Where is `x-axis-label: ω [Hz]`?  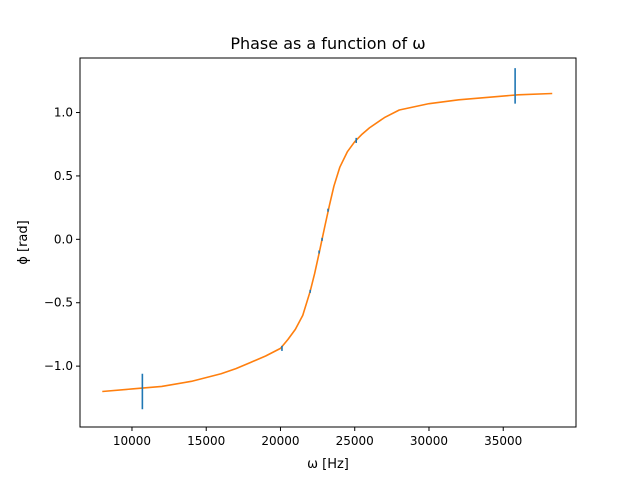 x-axis-label: ω [Hz] is located at coordinates (328, 464).